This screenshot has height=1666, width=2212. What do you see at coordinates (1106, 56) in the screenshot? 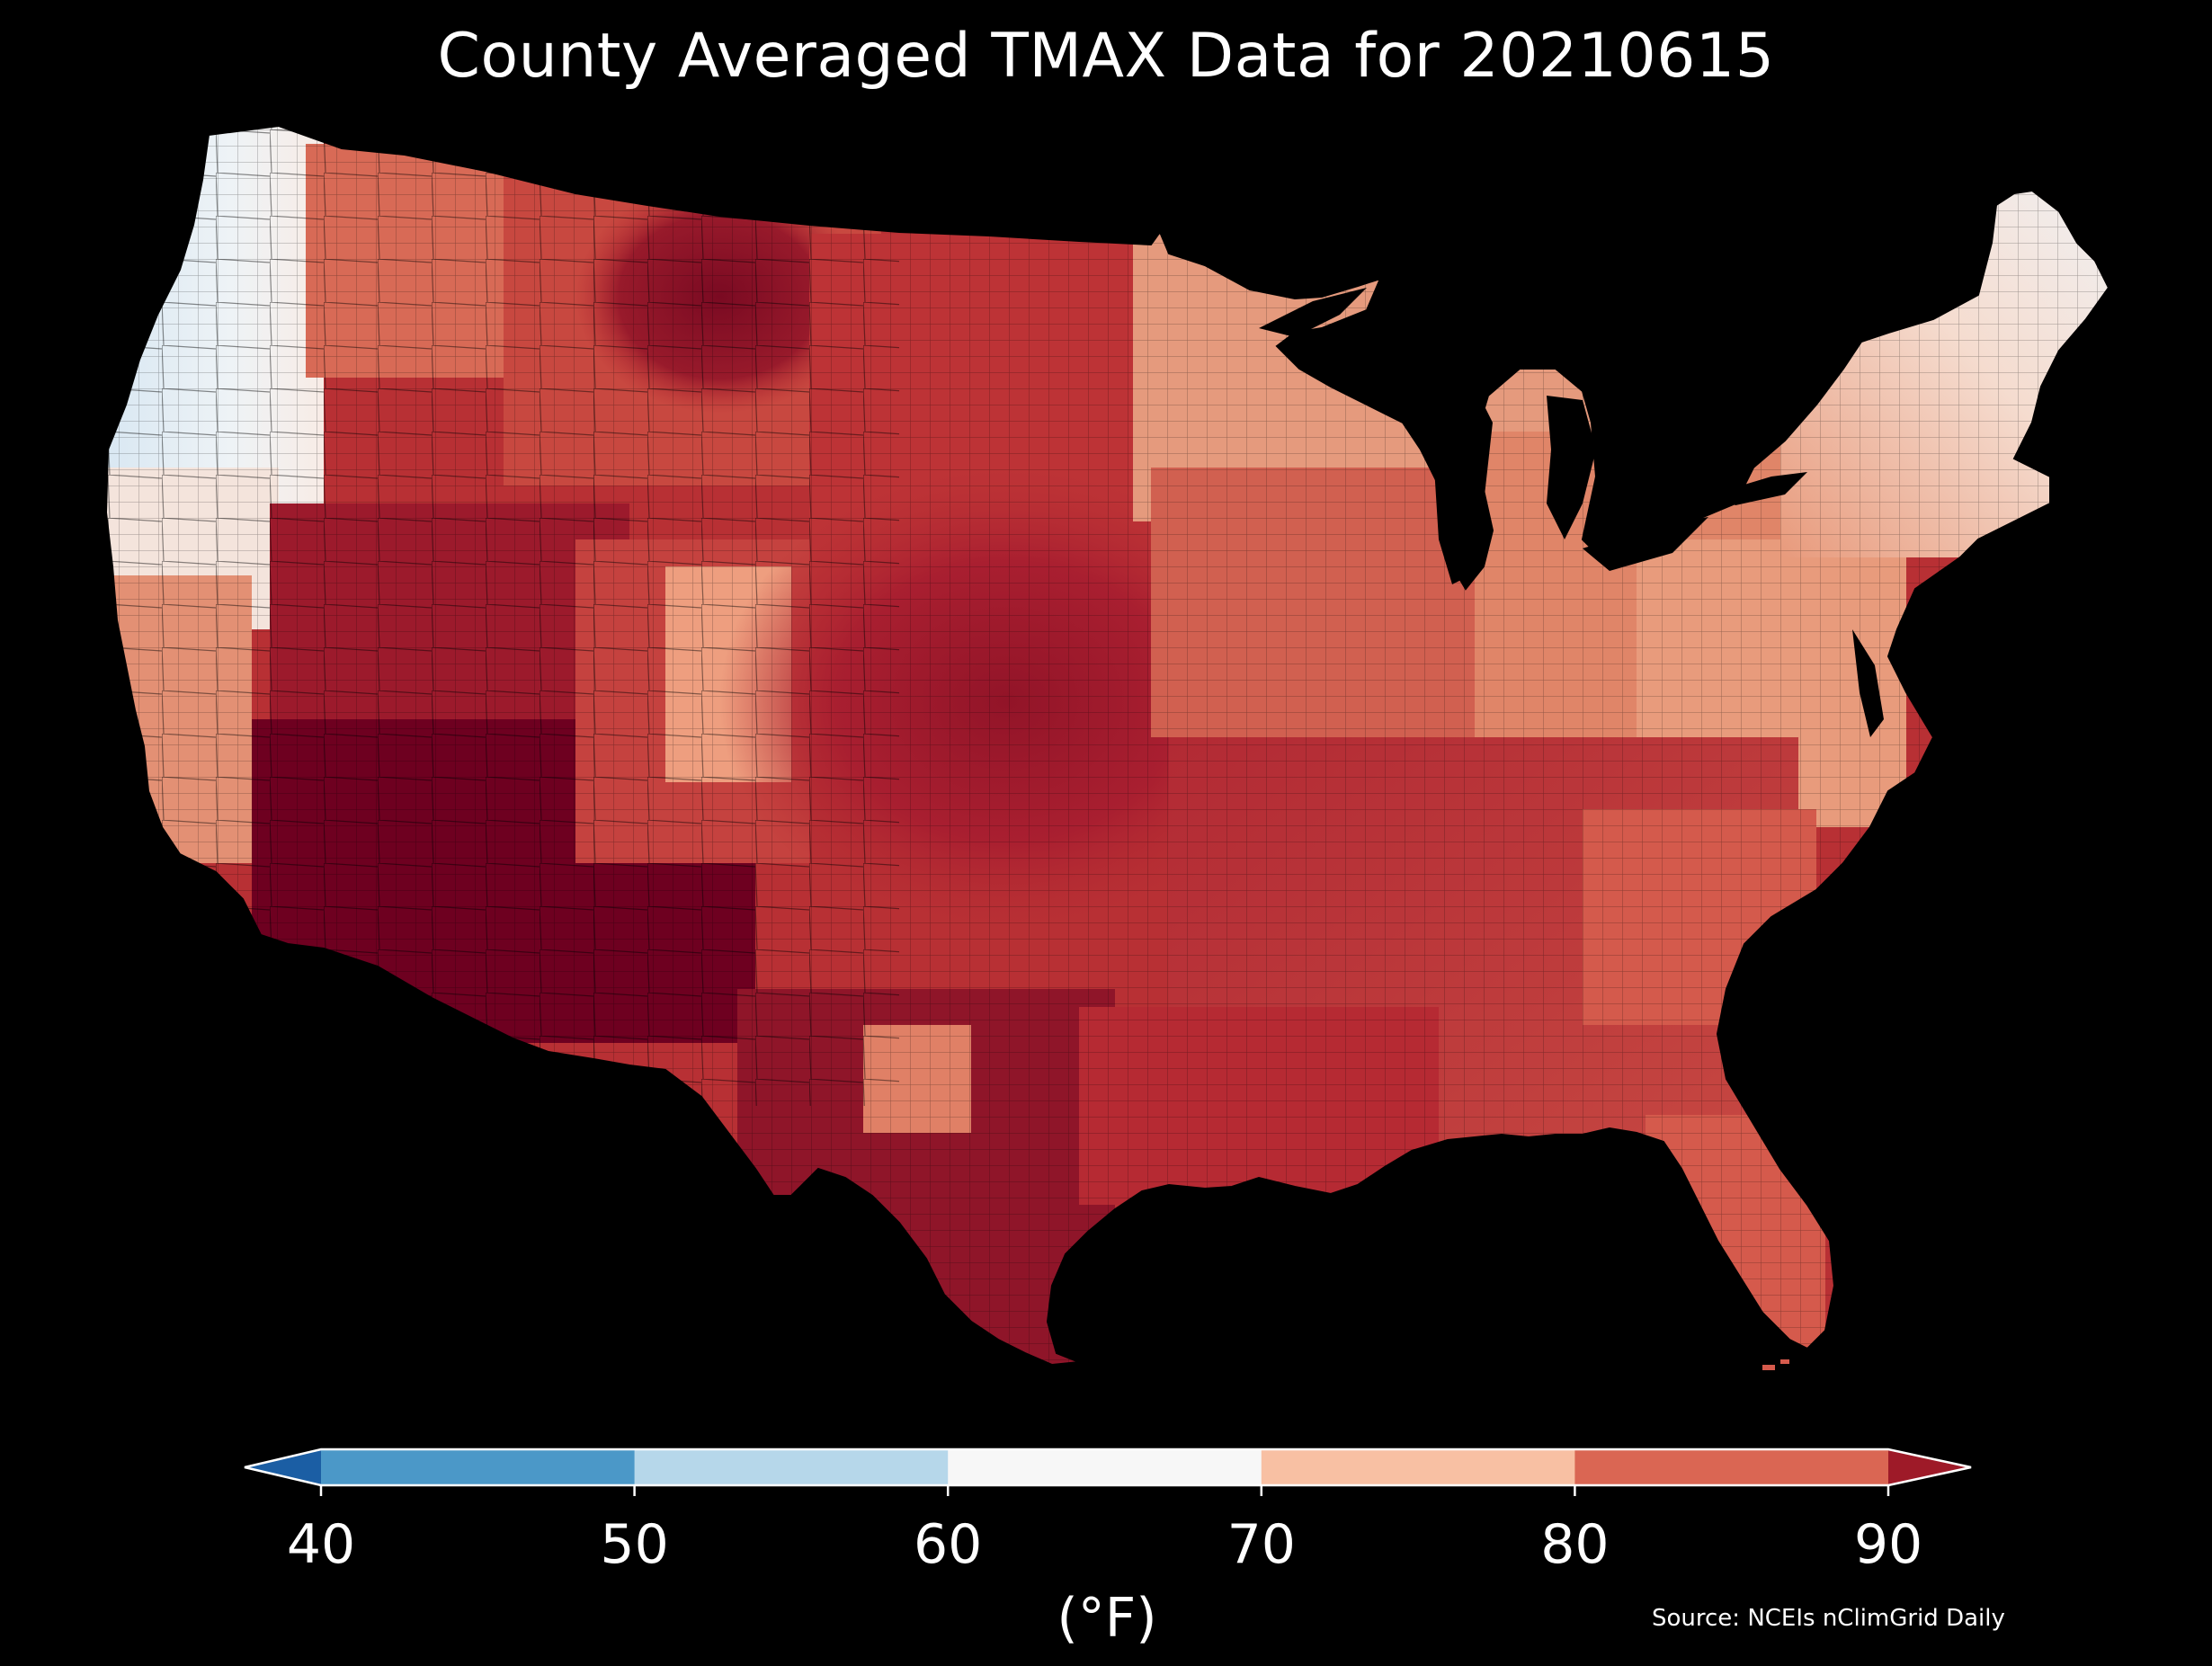
I see `map-title: County Averaged TMAX Data for 20210615` at bounding box center [1106, 56].